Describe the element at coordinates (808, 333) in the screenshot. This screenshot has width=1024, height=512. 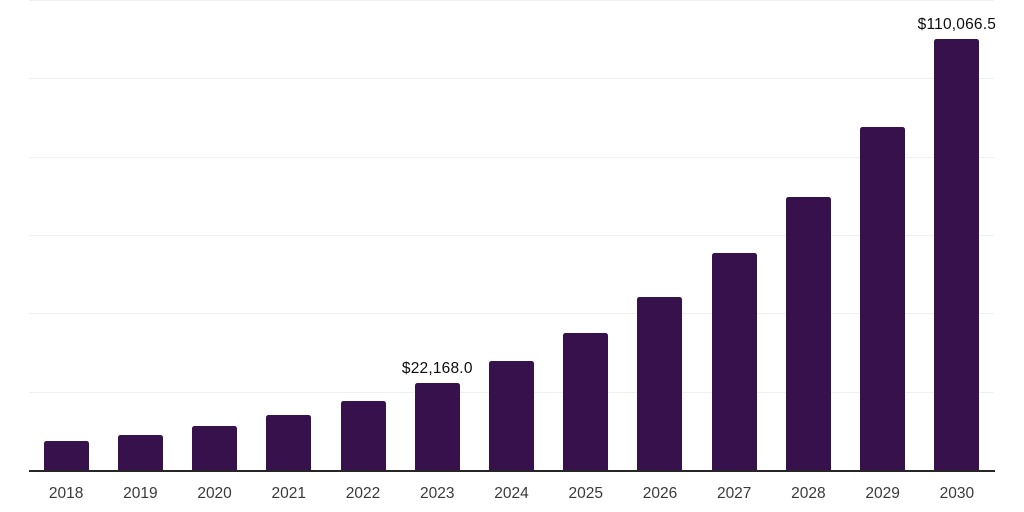
I see `bar-2028` at that location.